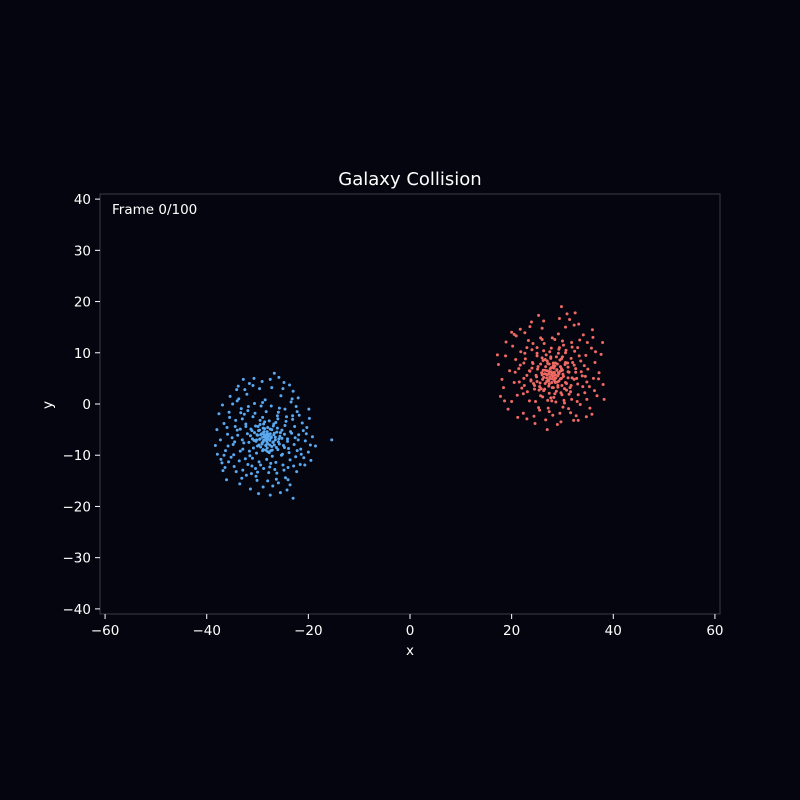  What do you see at coordinates (86, 405) in the screenshot?
I see `y-tick-label: 0` at bounding box center [86, 405].